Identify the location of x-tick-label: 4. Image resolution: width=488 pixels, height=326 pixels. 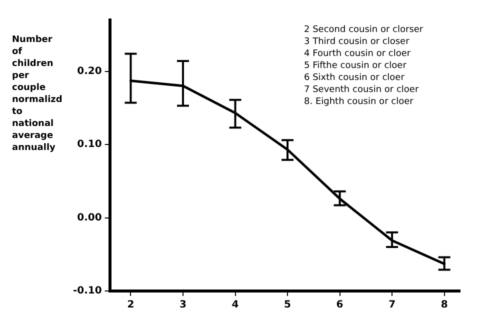
(235, 305).